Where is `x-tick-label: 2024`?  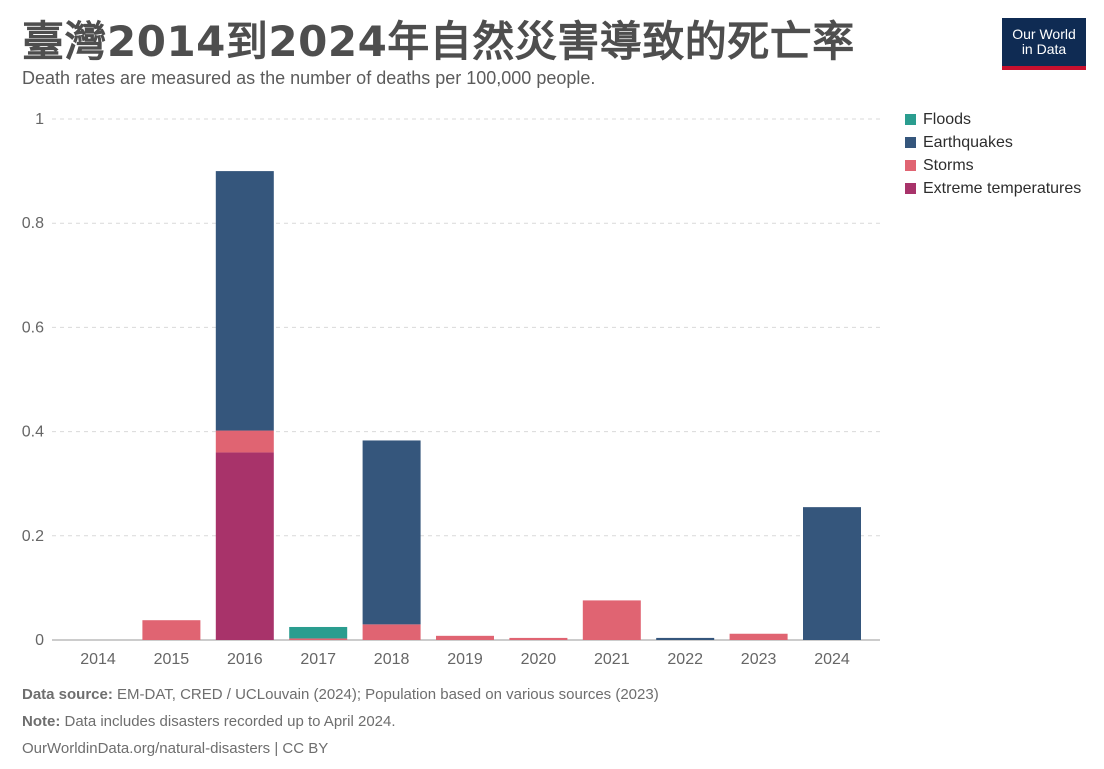
x-tick-label: 2024 is located at coordinates (832, 659).